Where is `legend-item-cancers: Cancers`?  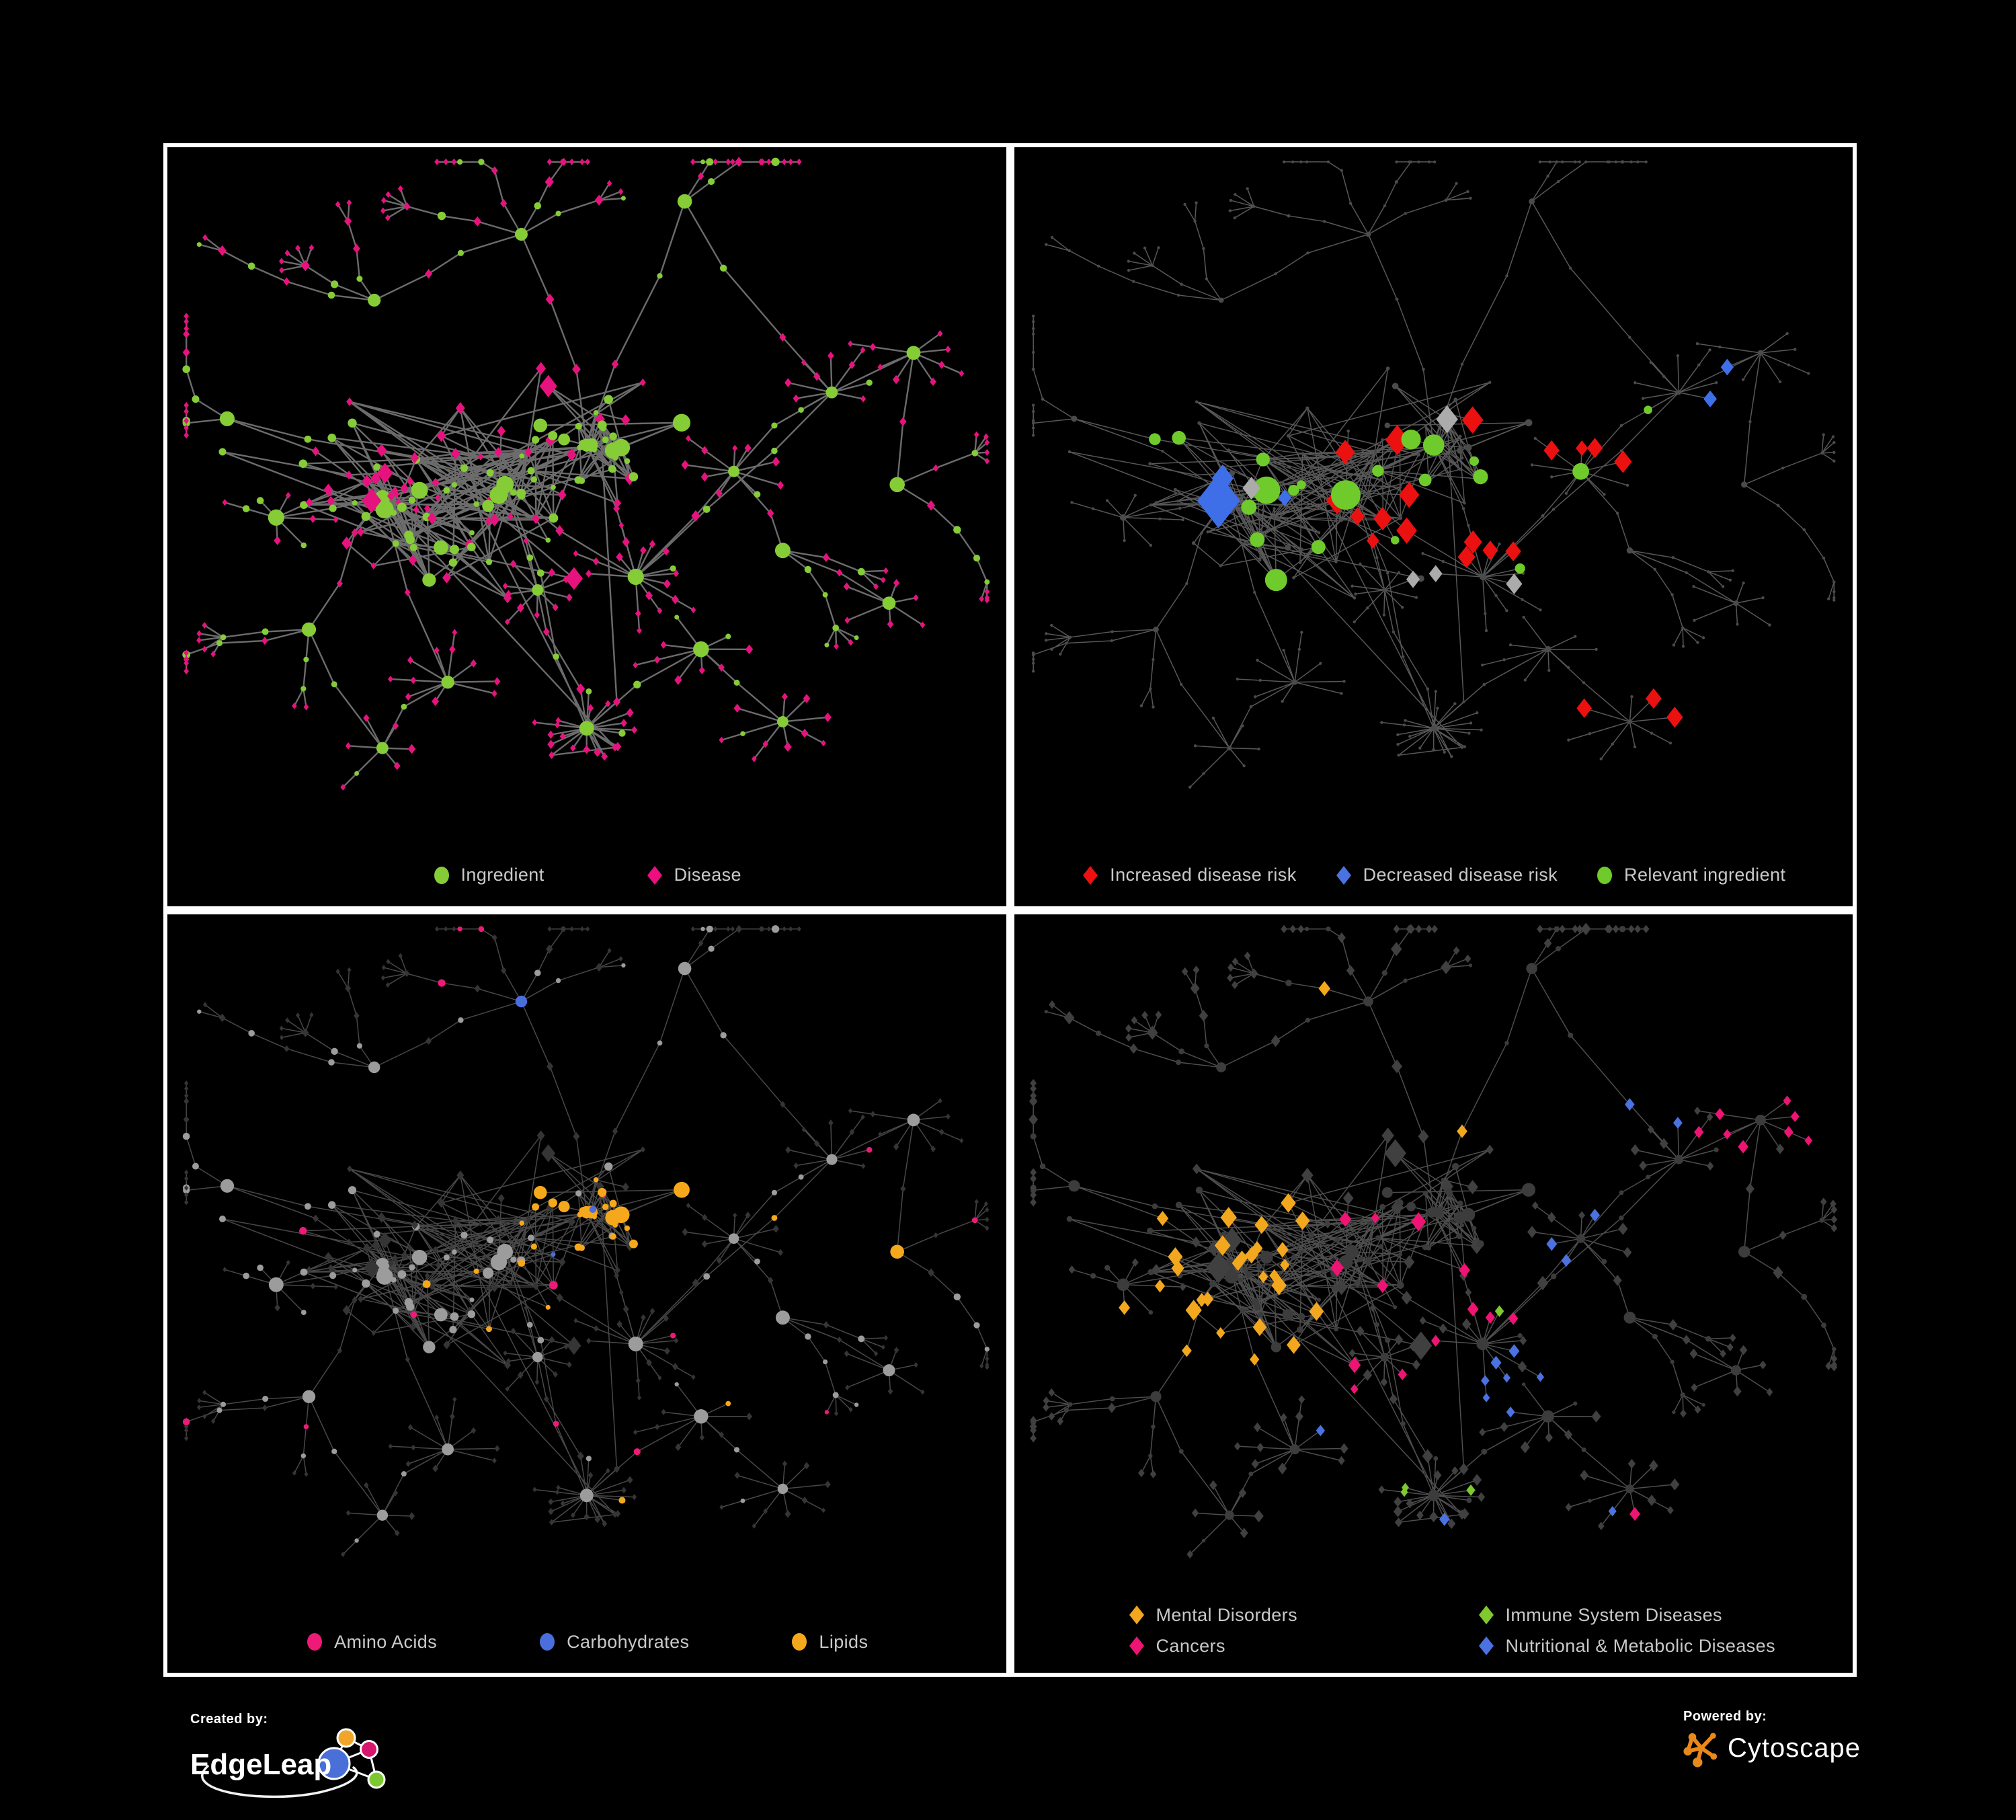 legend-item-cancers: Cancers is located at coordinates (1302, 1646).